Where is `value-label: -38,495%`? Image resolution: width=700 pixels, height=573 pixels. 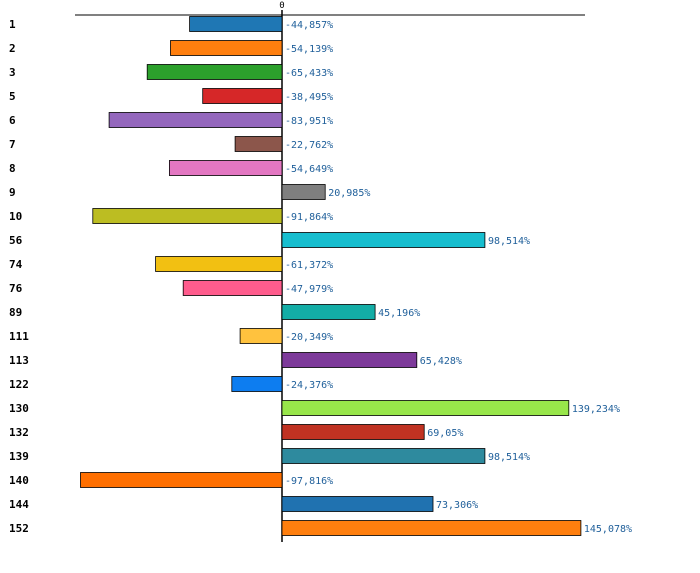 value-label: -38,495% is located at coordinates (309, 97).